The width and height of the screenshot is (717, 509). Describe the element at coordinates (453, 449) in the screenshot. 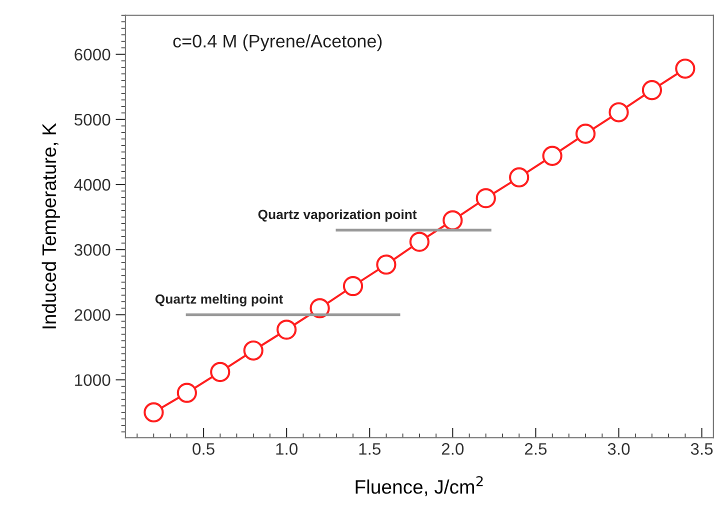

I see `x-tick-label: 2.0` at that location.